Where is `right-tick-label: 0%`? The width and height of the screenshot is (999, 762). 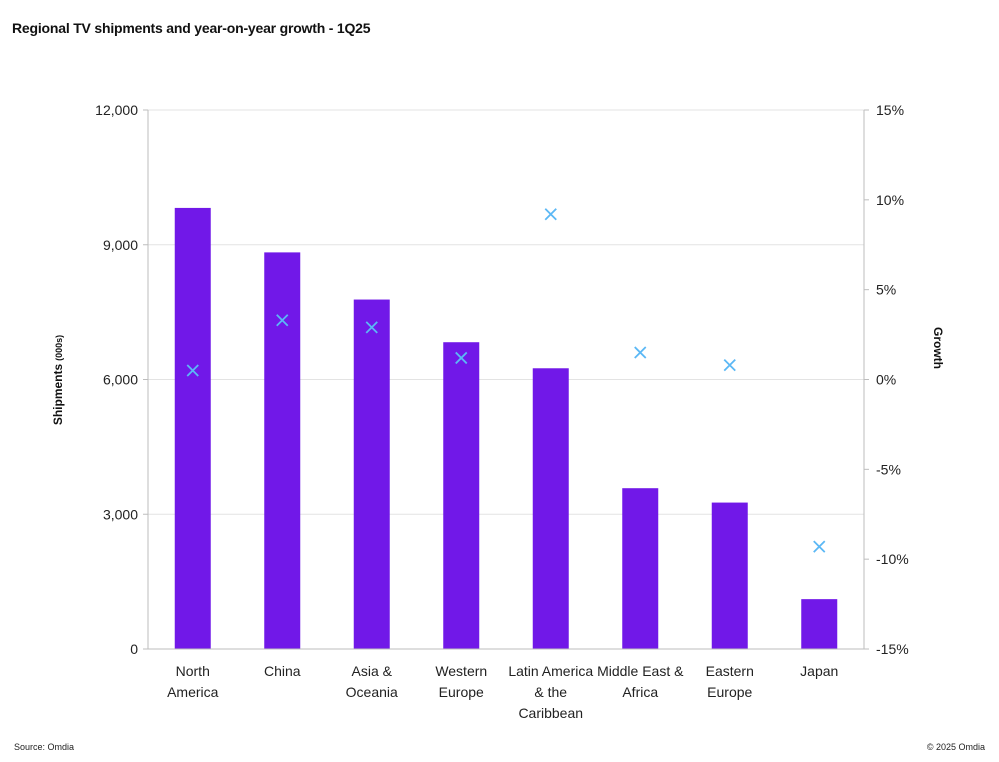 right-tick-label: 0% is located at coordinates (886, 380).